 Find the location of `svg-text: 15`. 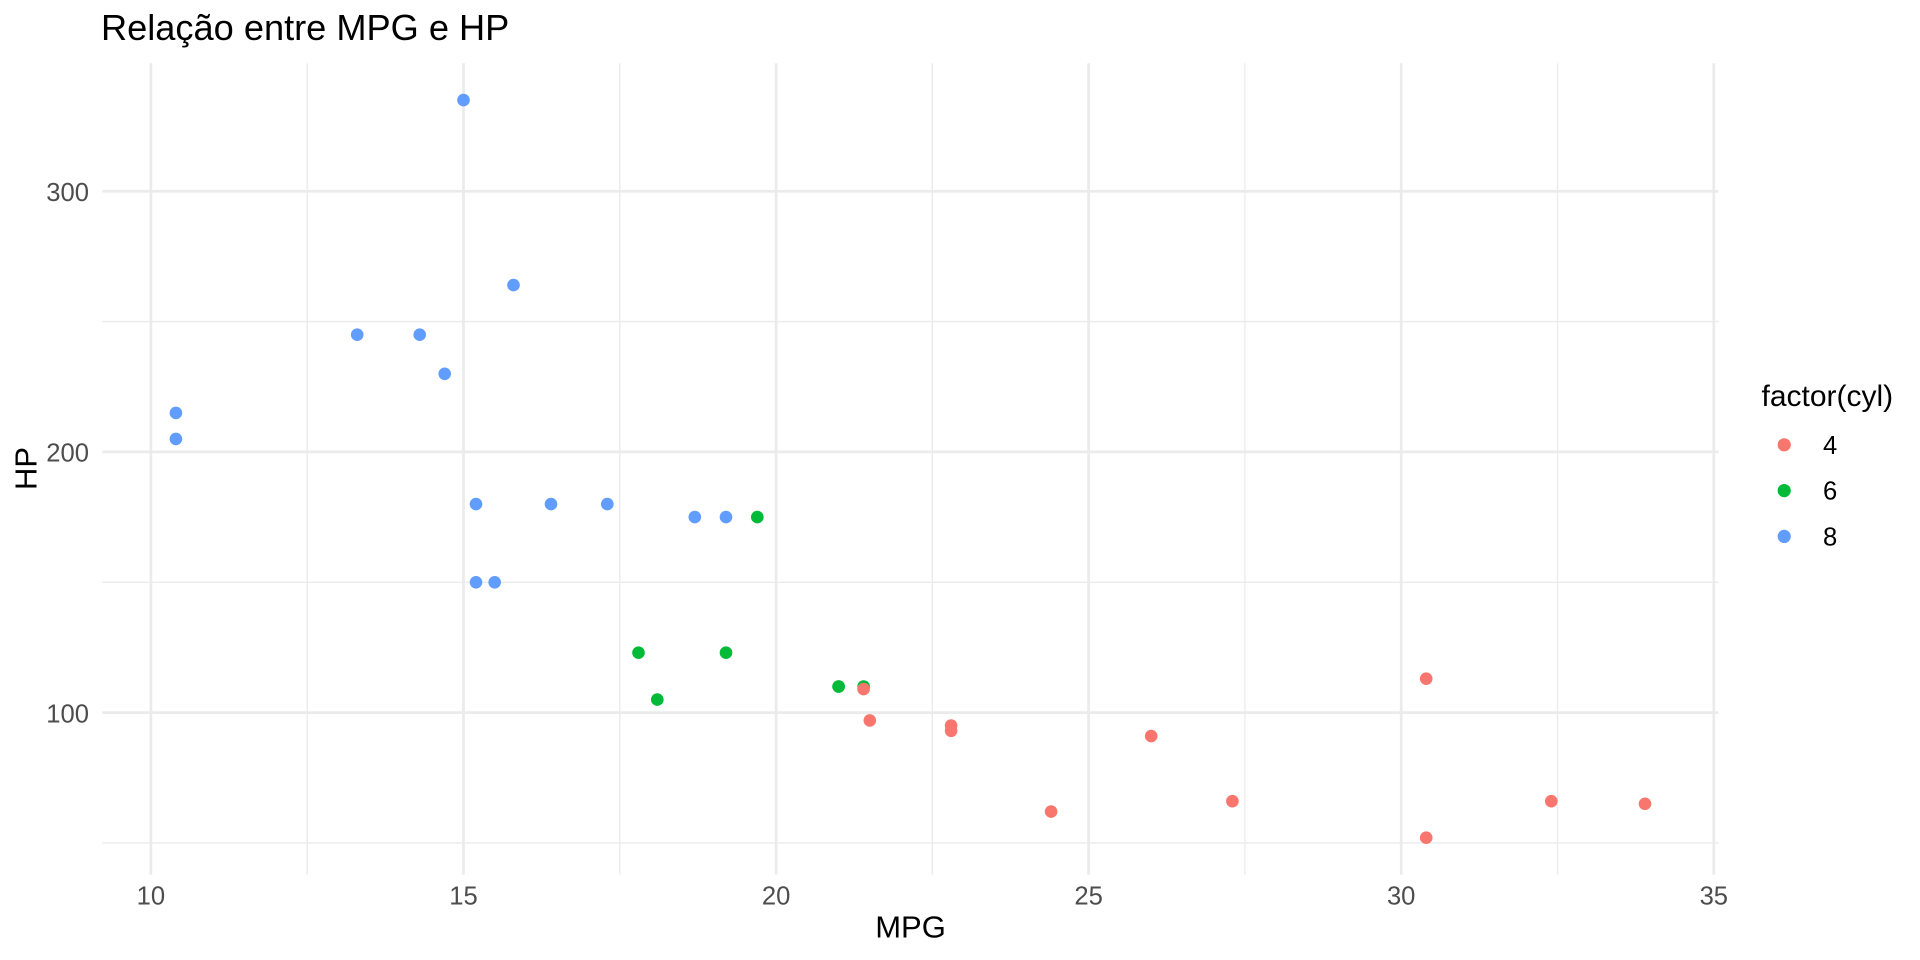

svg-text: 15 is located at coordinates (463, 897).